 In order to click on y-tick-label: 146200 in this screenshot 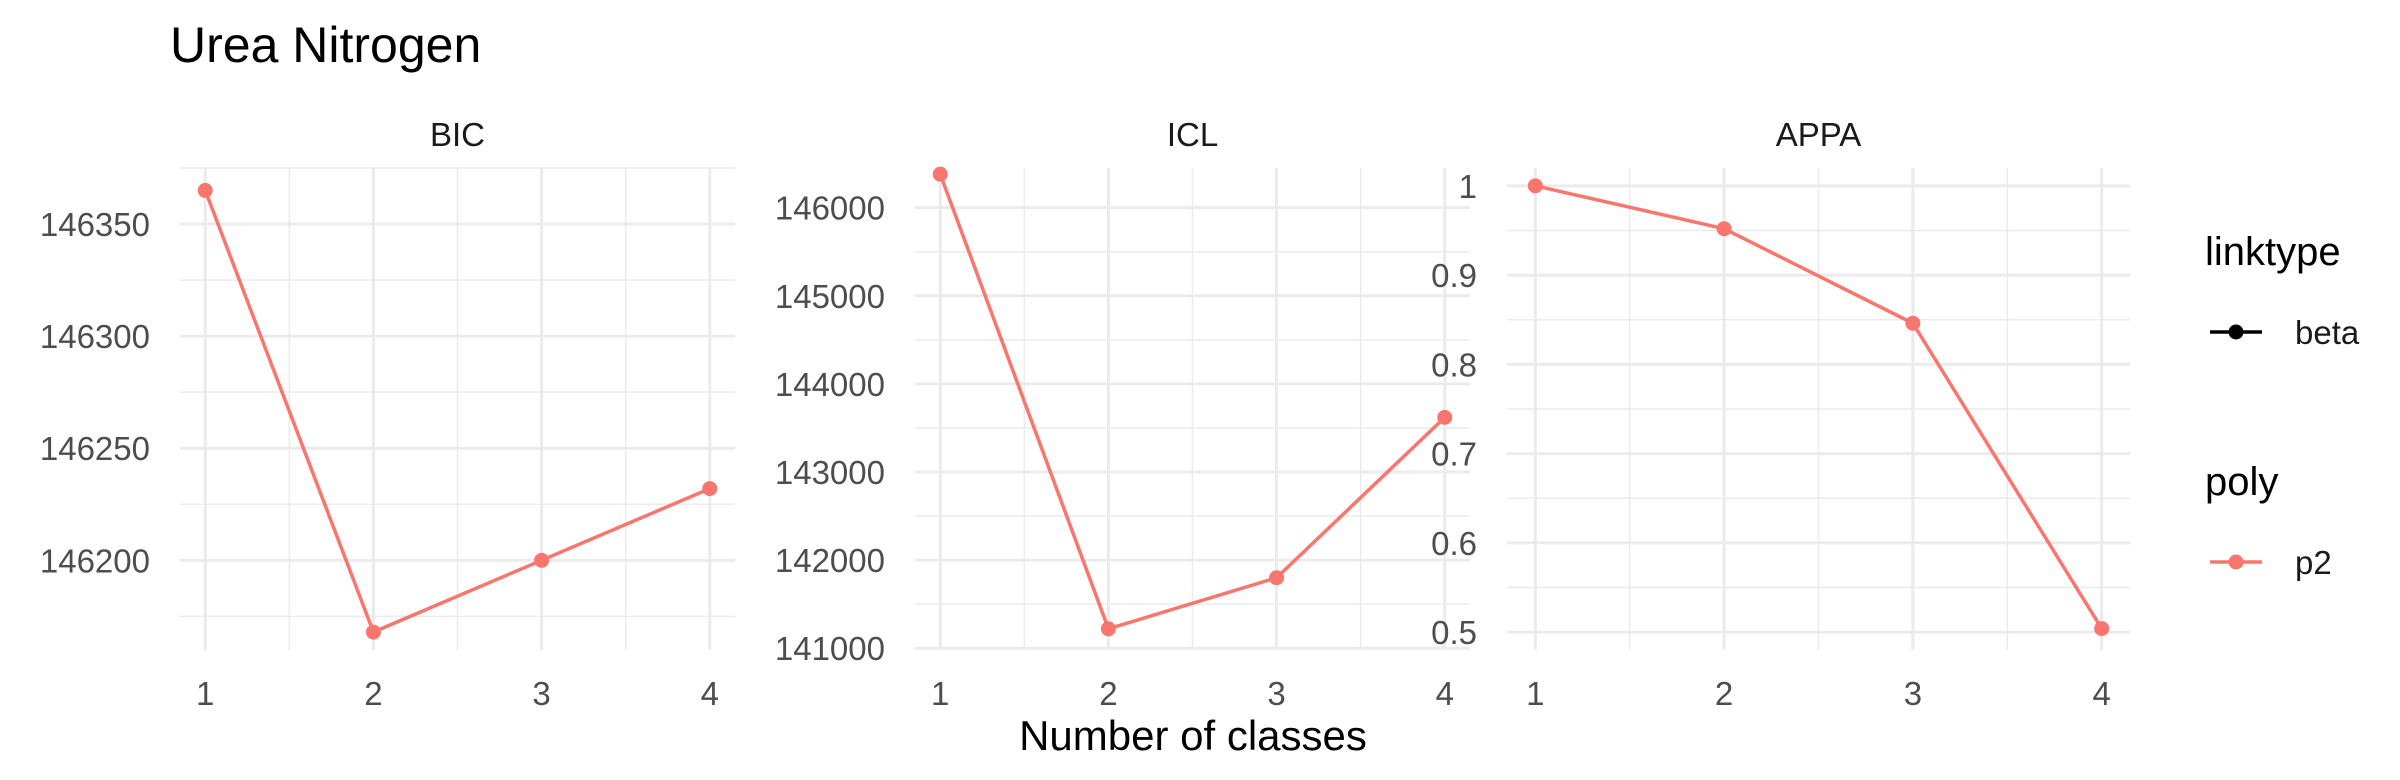, I will do `click(95, 560)`.